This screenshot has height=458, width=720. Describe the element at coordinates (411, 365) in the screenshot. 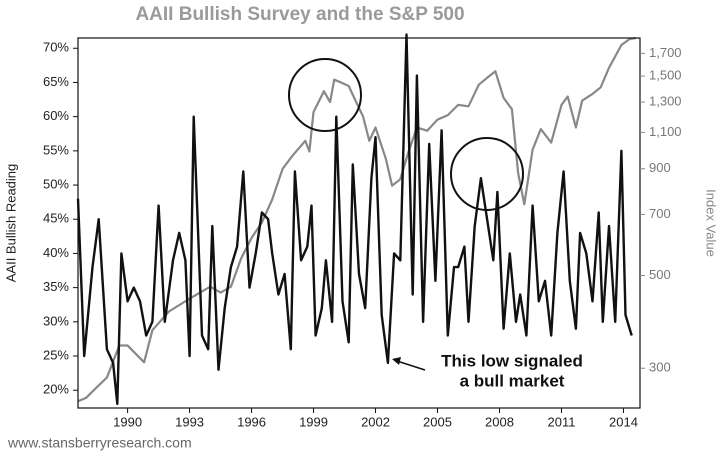

I see `annotation-arrow` at that location.